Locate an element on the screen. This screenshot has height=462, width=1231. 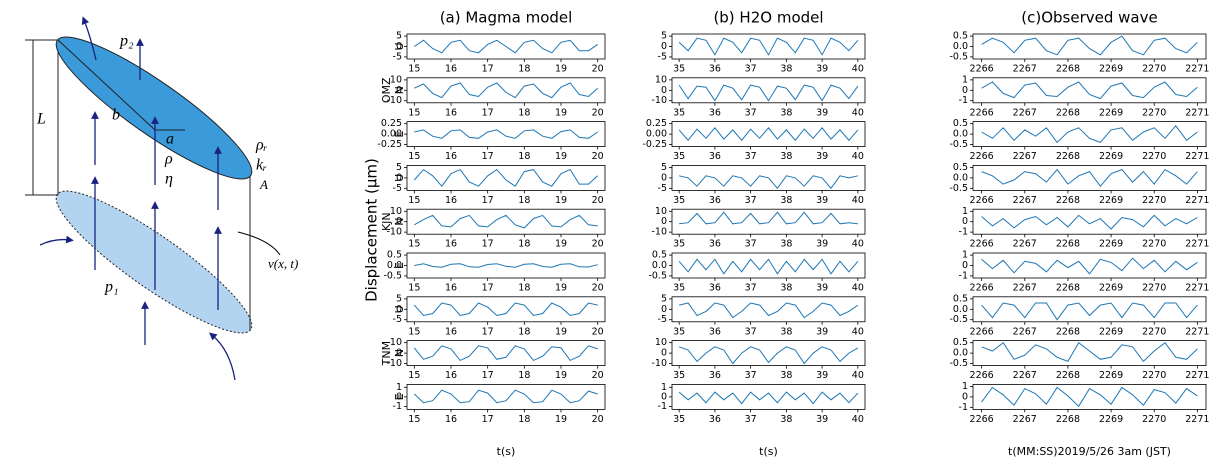
panel-title: (c)Observed wave is located at coordinates (1089, 18).